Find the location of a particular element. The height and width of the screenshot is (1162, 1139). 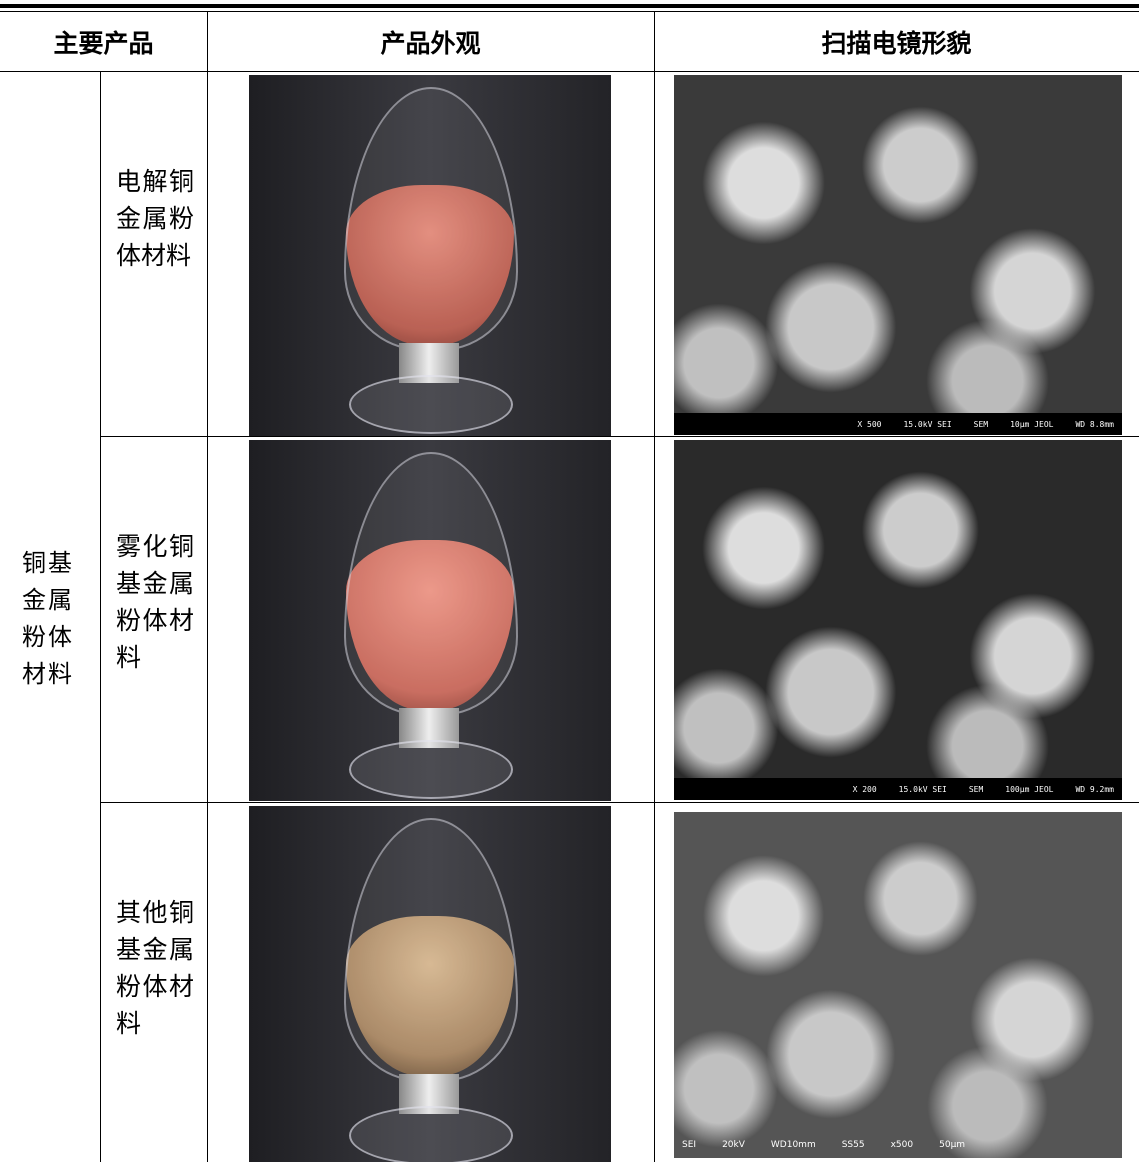

sem-caption: SEI 20kV WD10mm SS55 x500 50μm is located at coordinates (898, 1145).